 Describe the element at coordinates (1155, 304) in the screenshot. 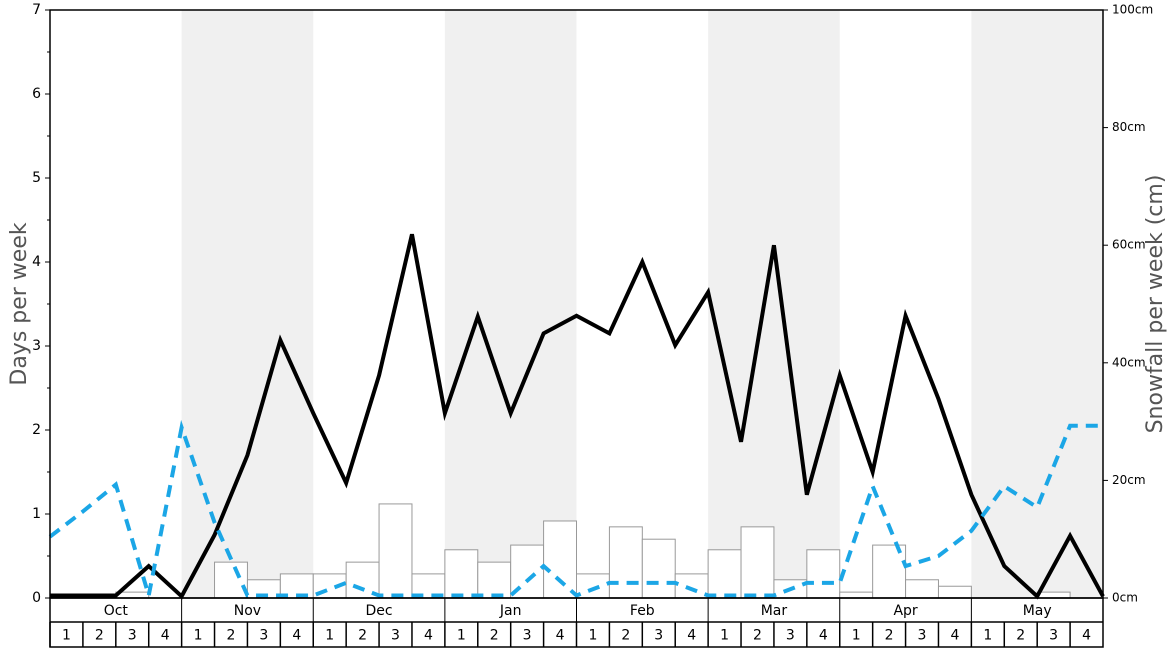

I see `y2-axis-title: Snowfall per week (cm)` at that location.